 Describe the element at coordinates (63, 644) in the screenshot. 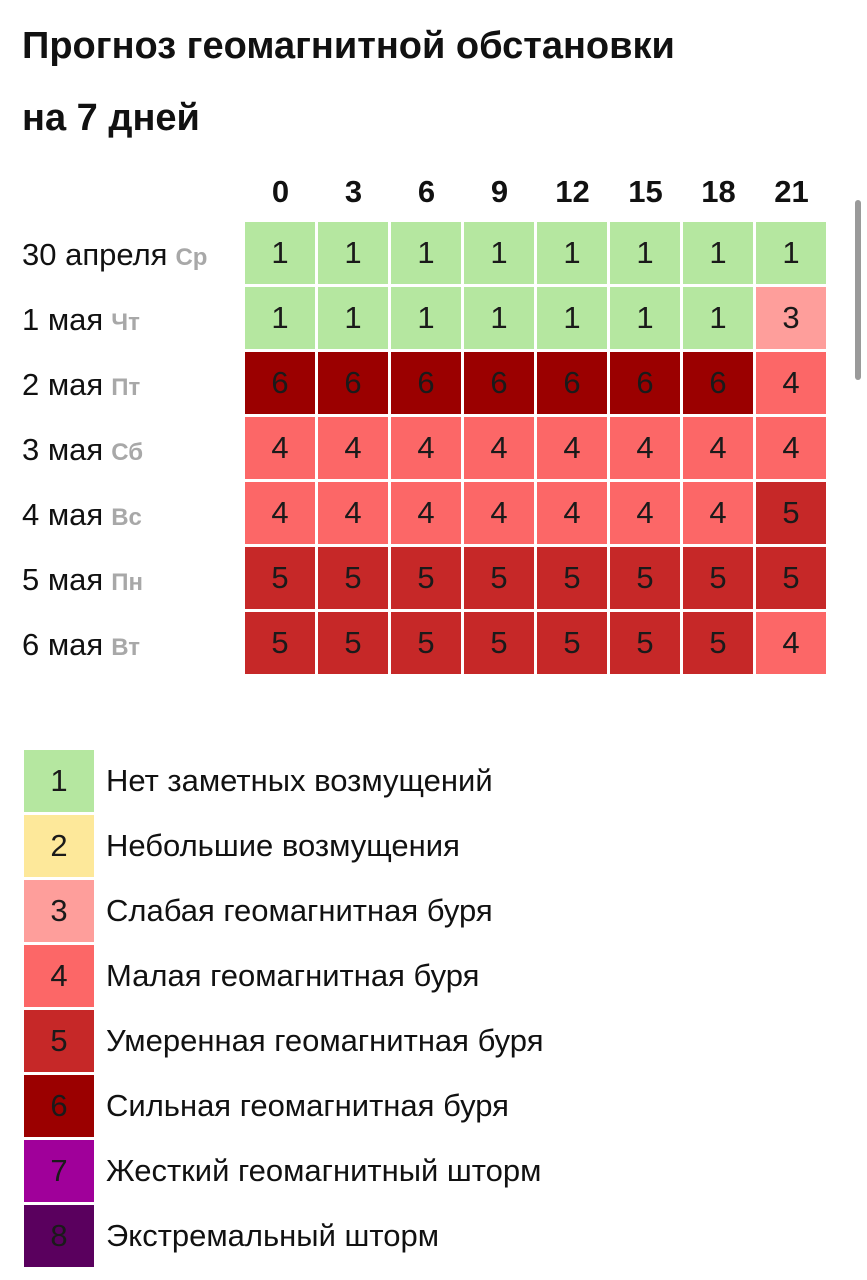

I see `day-date: 6 мая` at that location.